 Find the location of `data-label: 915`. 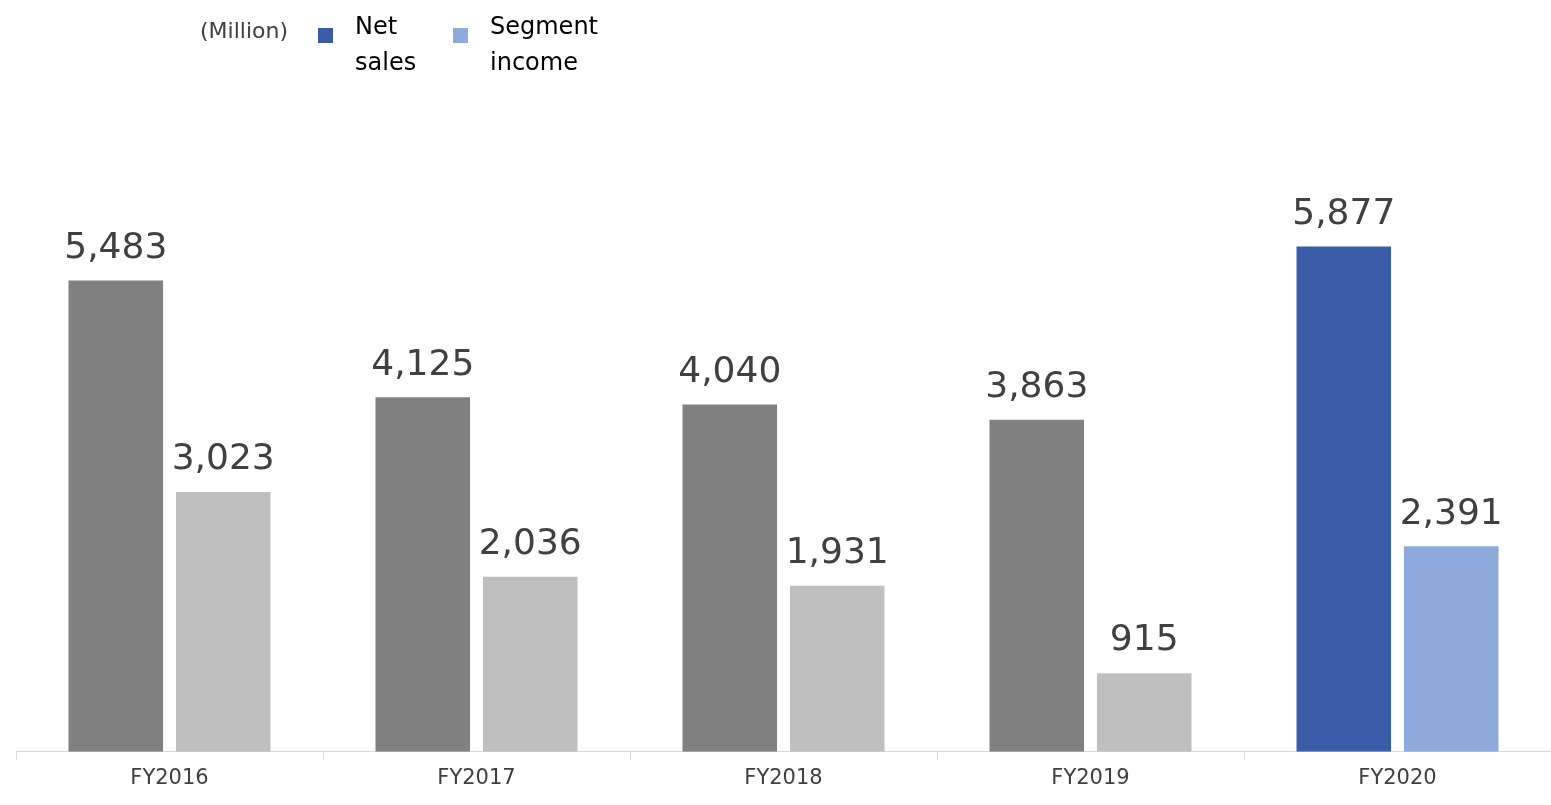

data-label: 915 is located at coordinates (1144, 638).